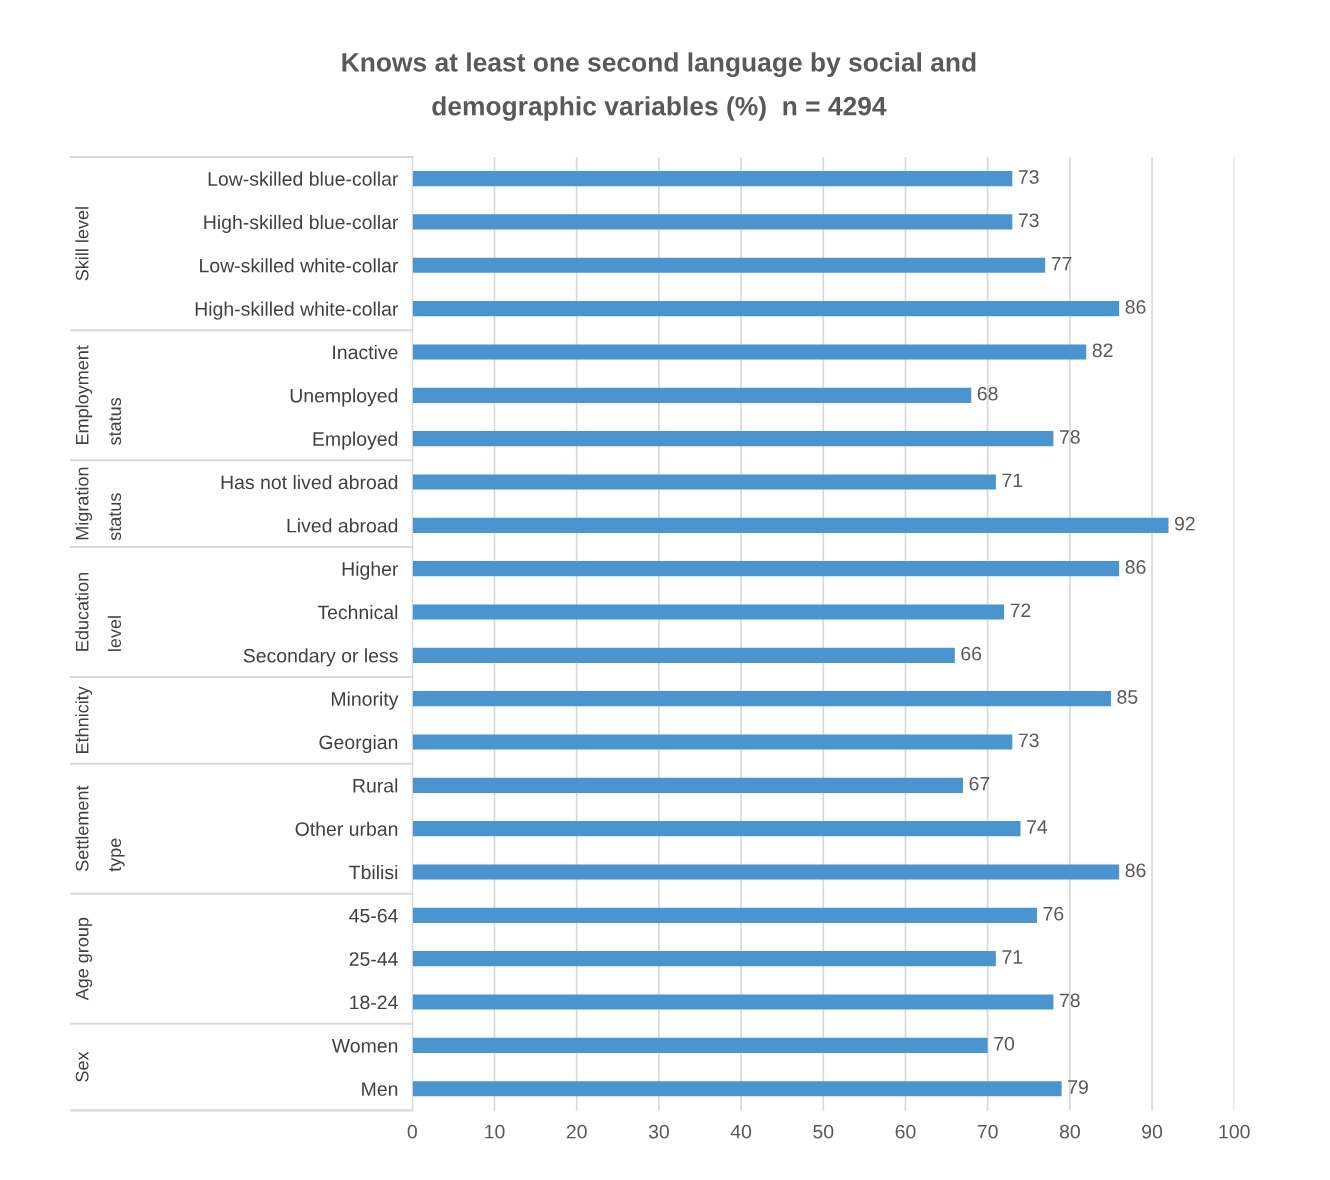  Describe the element at coordinates (987, 393) in the screenshot. I see `data-label: 68` at that location.